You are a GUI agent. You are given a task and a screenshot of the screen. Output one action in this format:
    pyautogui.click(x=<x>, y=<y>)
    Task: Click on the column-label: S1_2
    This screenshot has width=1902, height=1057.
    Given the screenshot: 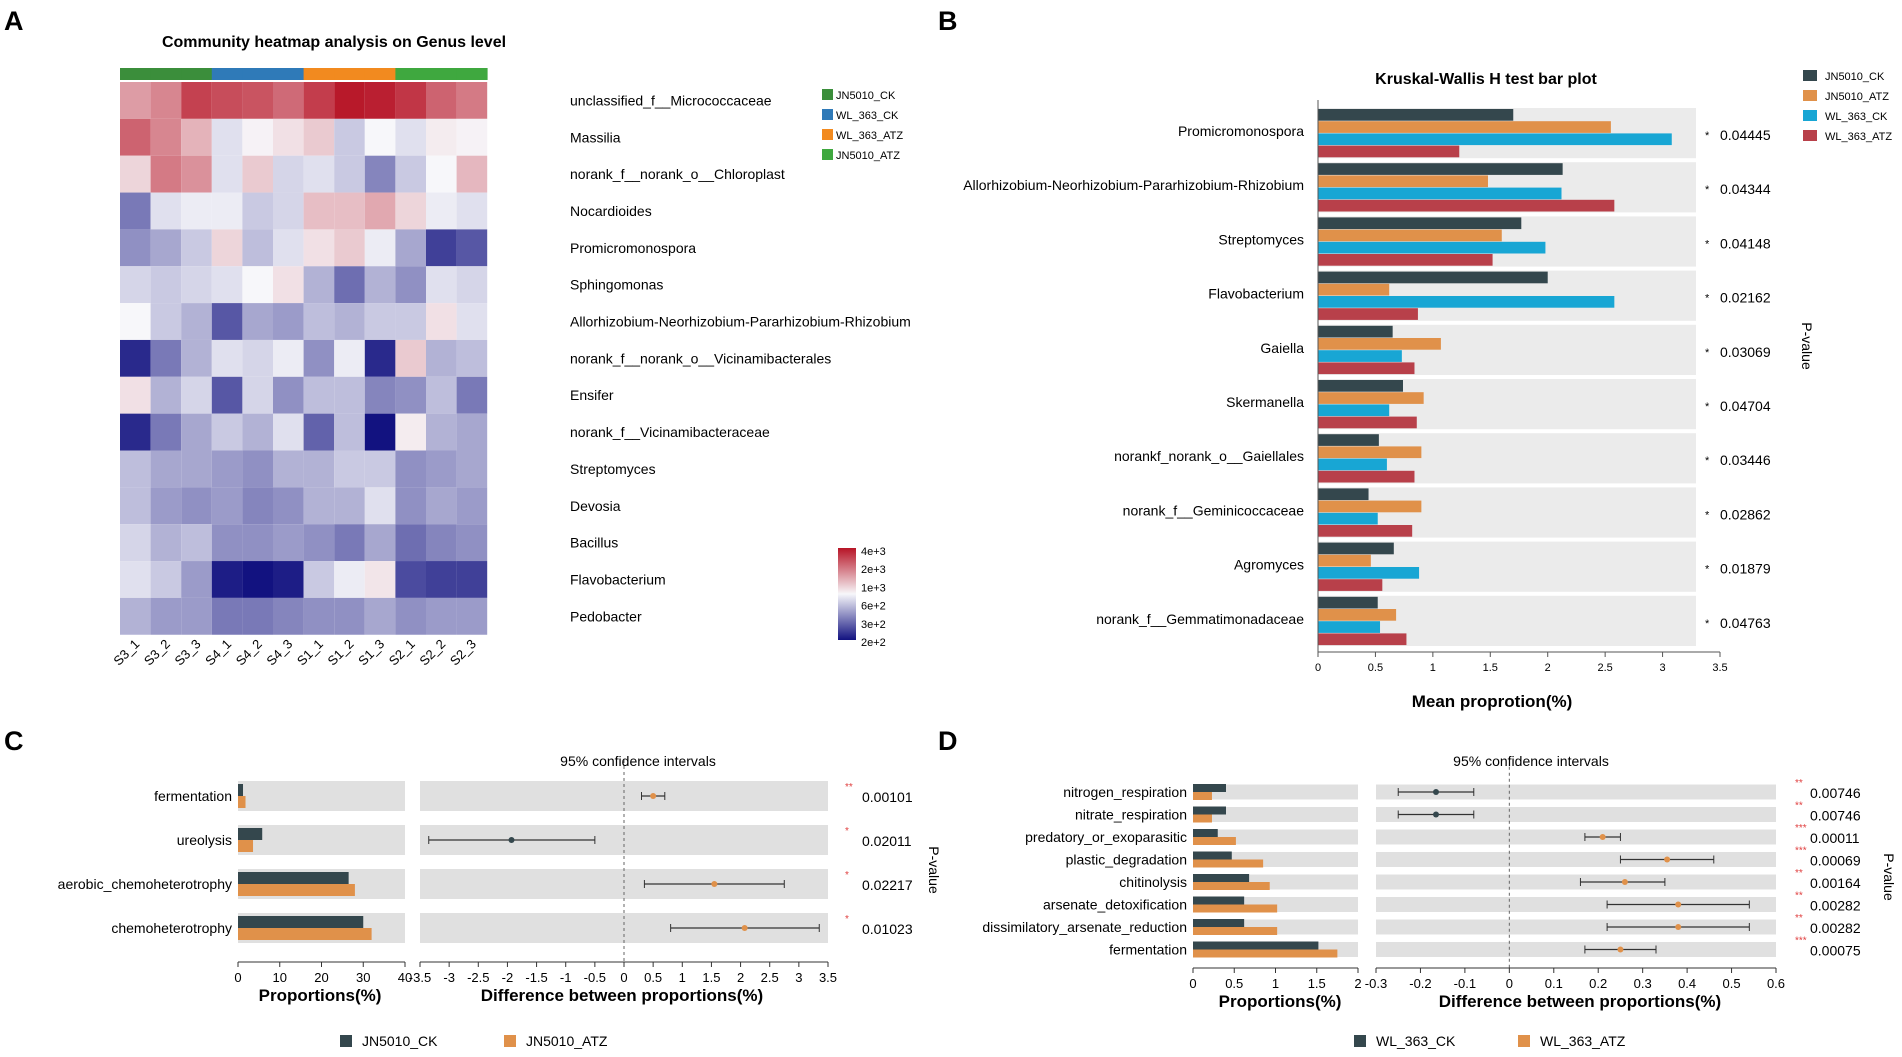 What is the action you would take?
    pyautogui.click(x=341, y=652)
    